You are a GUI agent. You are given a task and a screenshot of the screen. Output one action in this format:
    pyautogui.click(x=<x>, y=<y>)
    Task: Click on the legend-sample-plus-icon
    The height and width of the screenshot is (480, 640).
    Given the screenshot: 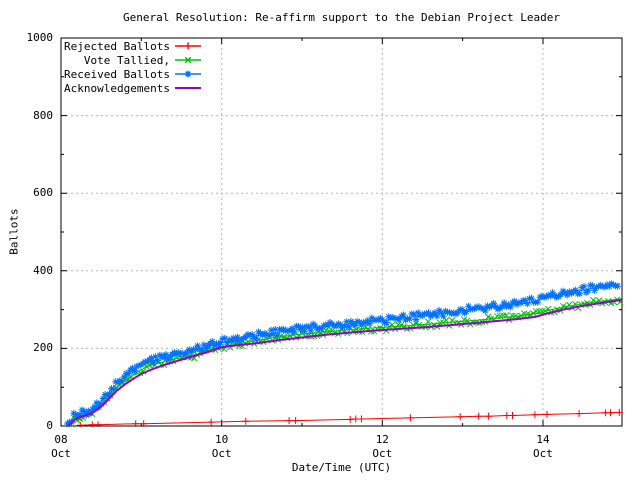 What is the action you would take?
    pyautogui.click(x=188, y=46)
    